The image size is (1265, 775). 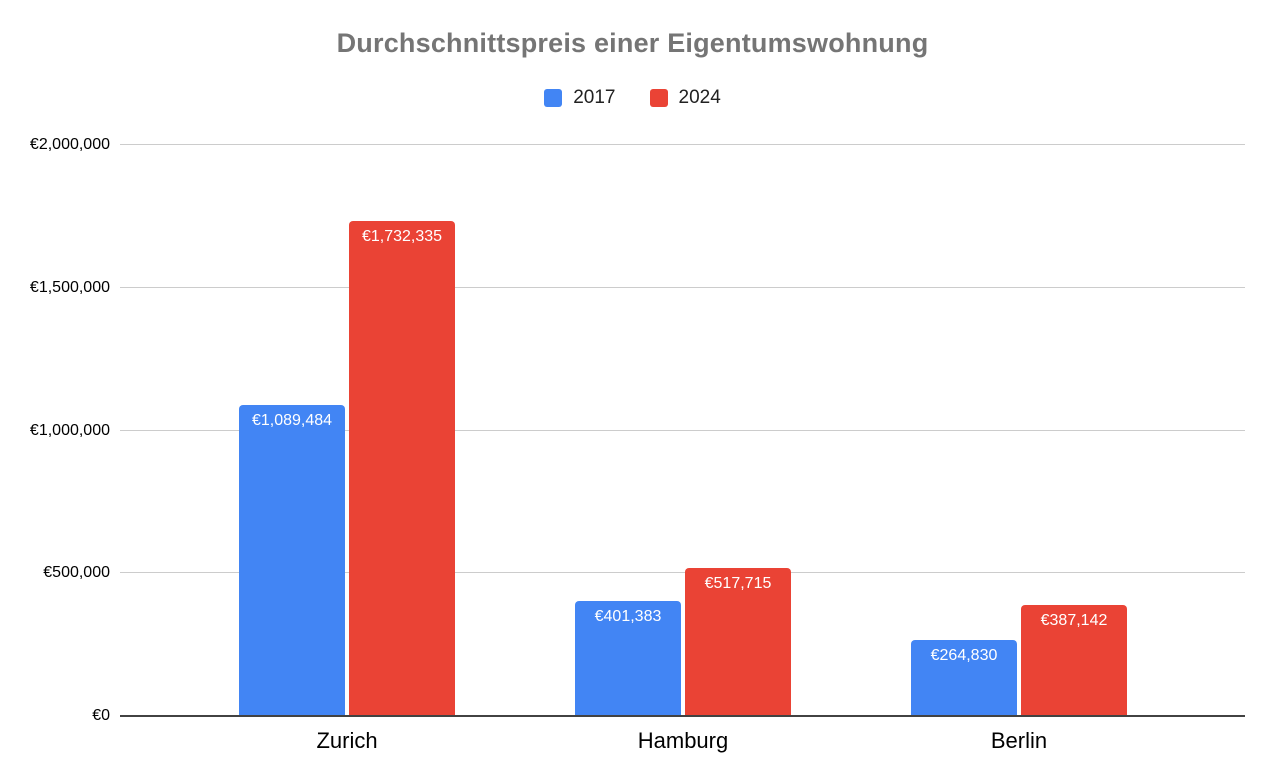 I want to click on legend-label: 2017, so click(x=594, y=97).